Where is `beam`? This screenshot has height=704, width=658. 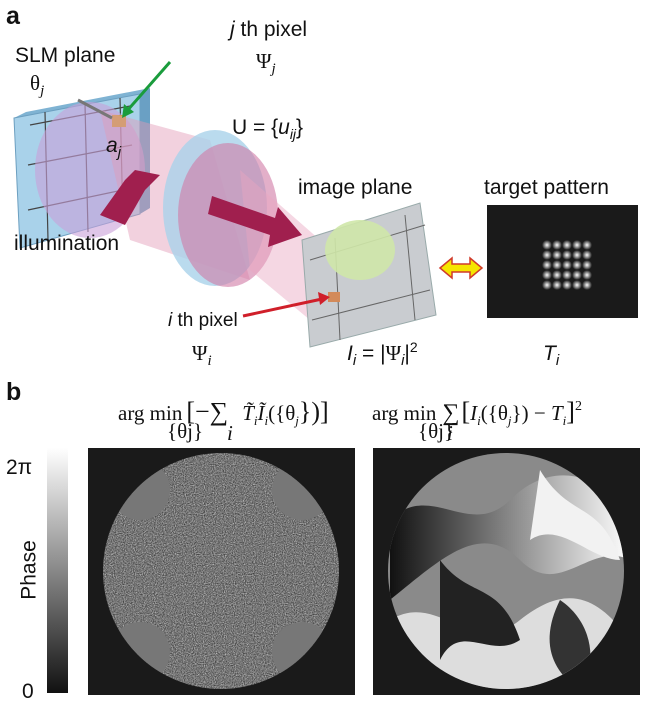
beam is located at coordinates (280, 245).